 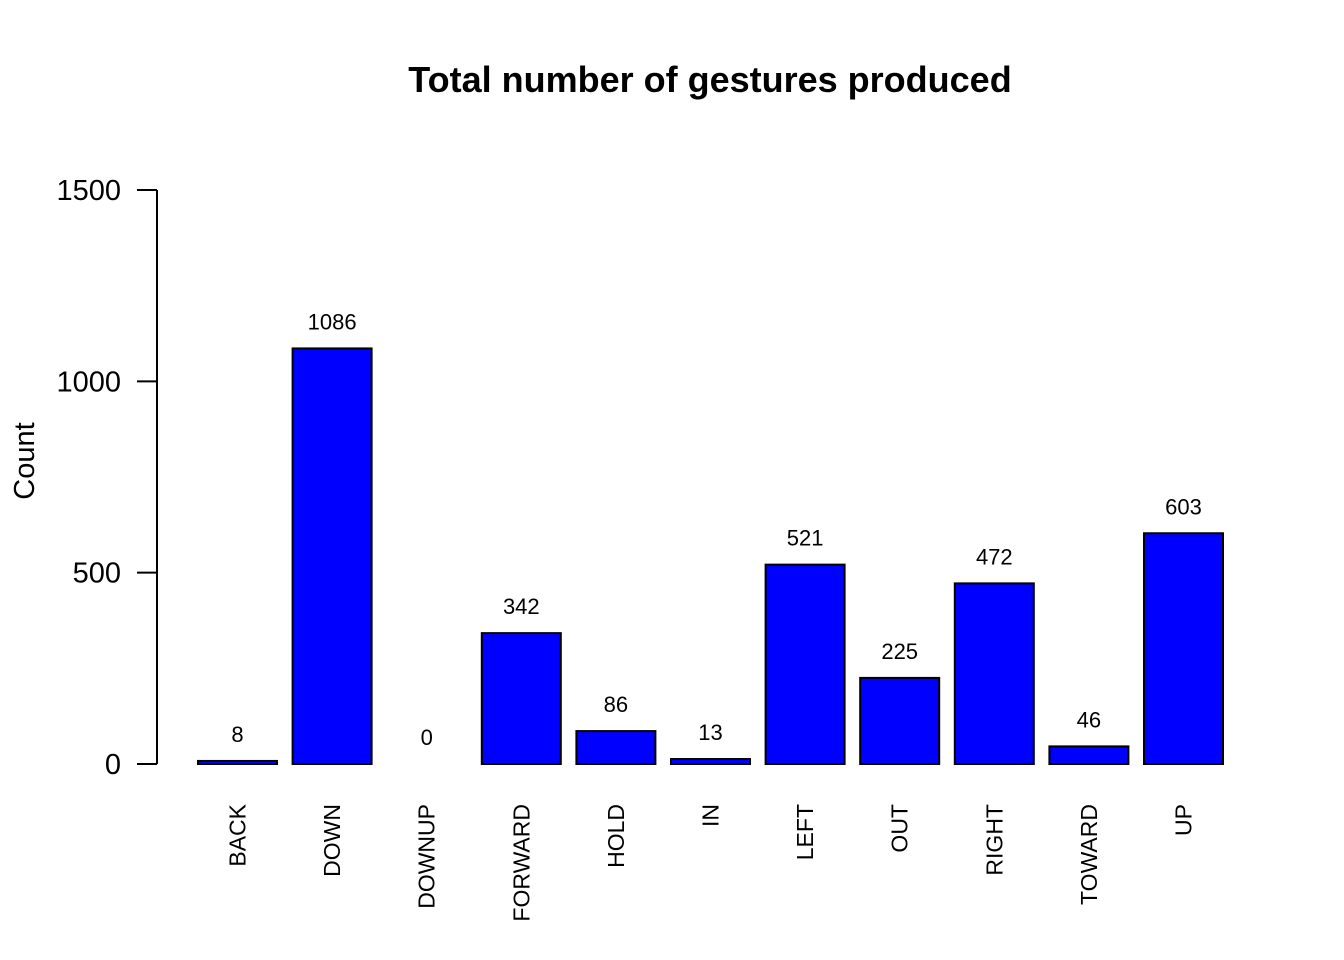 I want to click on data-label-up: 603, so click(x=1183, y=506).